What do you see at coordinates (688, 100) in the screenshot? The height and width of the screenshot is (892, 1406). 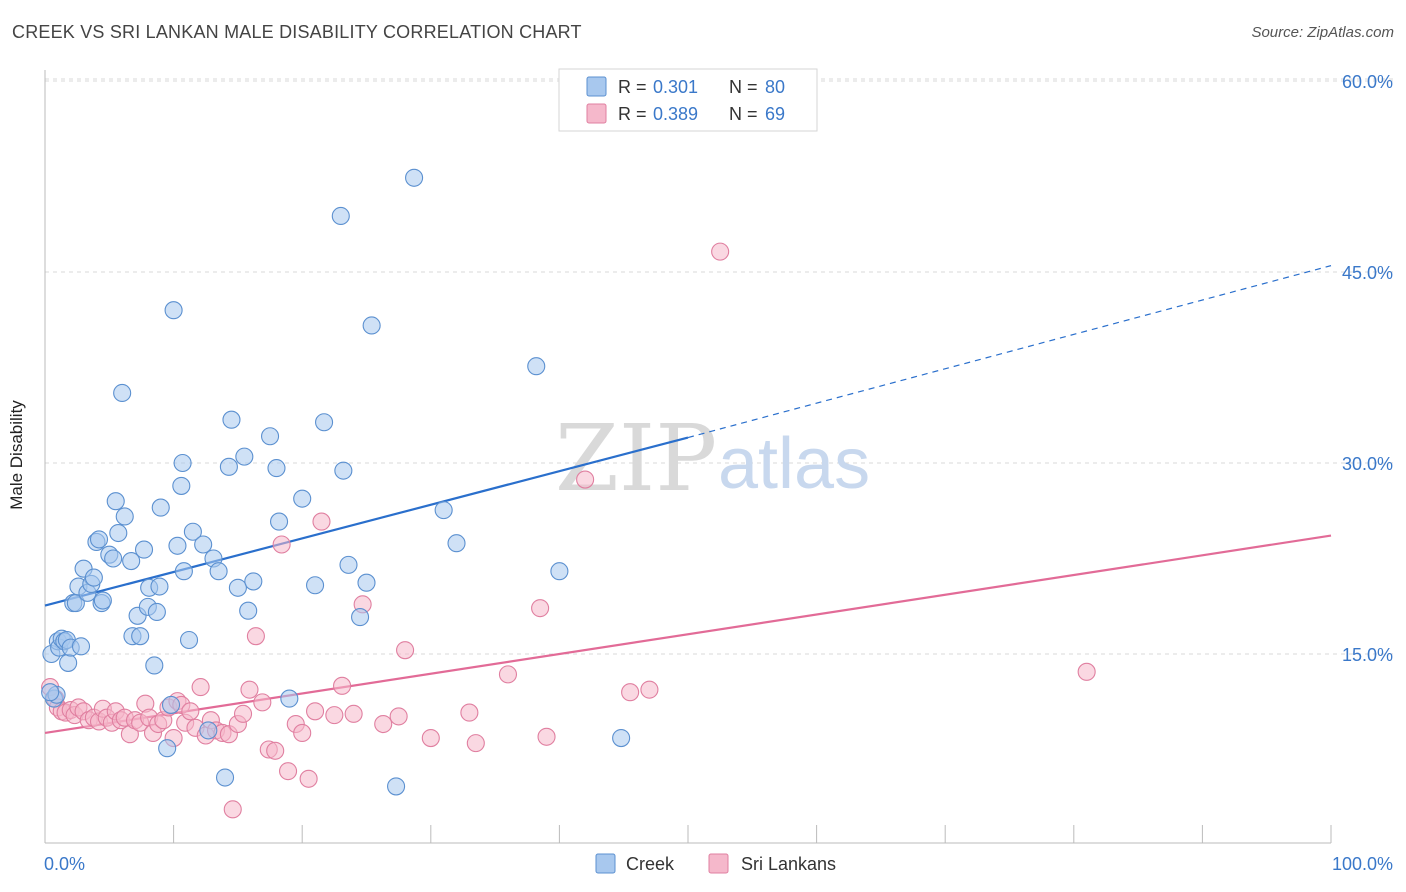 I see `legend-correlation: R = 0.301 N = 80 R = 0.389 N = 69` at bounding box center [688, 100].